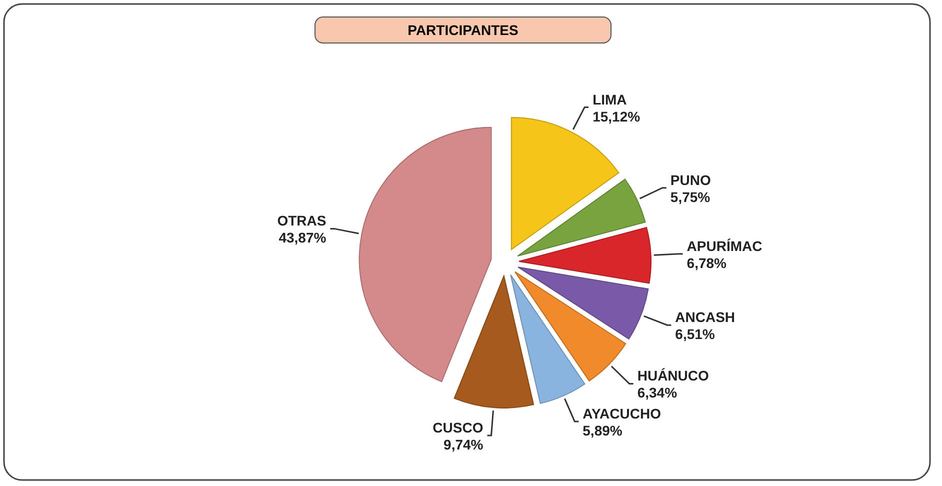 The image size is (942, 486). I want to click on data-label: 5,75%, so click(690, 196).